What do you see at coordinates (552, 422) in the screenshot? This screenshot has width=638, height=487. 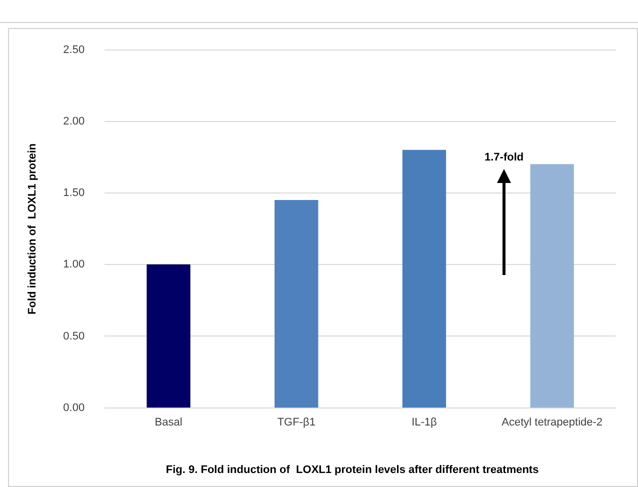 I see `x-tick-label: Acetyl tetrapeptide-2` at bounding box center [552, 422].